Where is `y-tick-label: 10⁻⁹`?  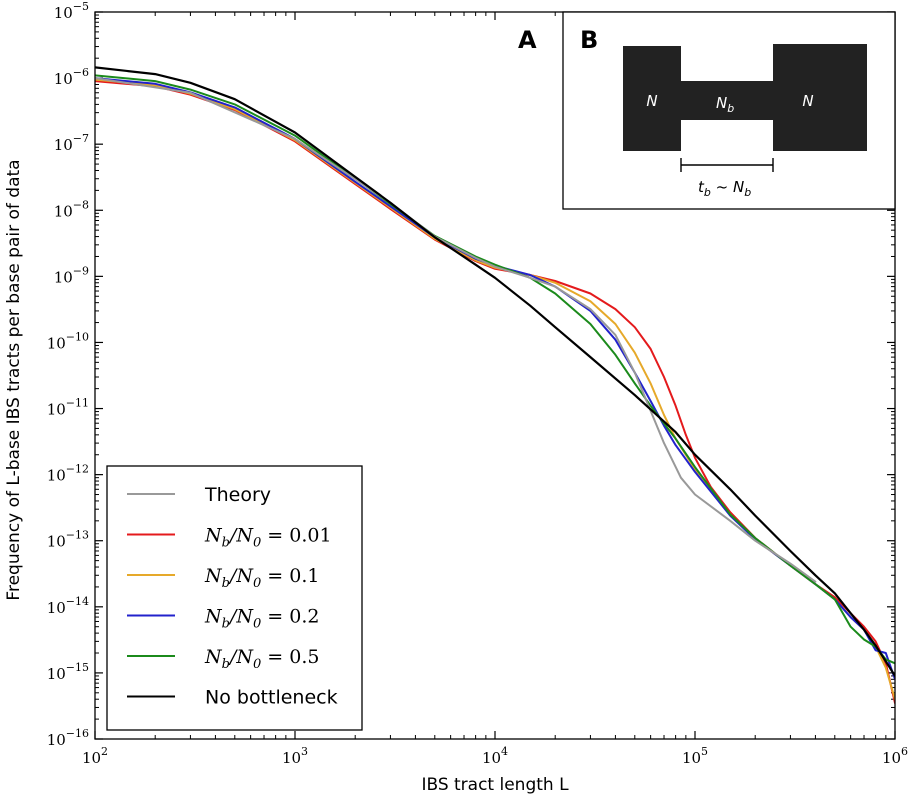
y-tick-label: 10⁻⁹ is located at coordinates (71, 275).